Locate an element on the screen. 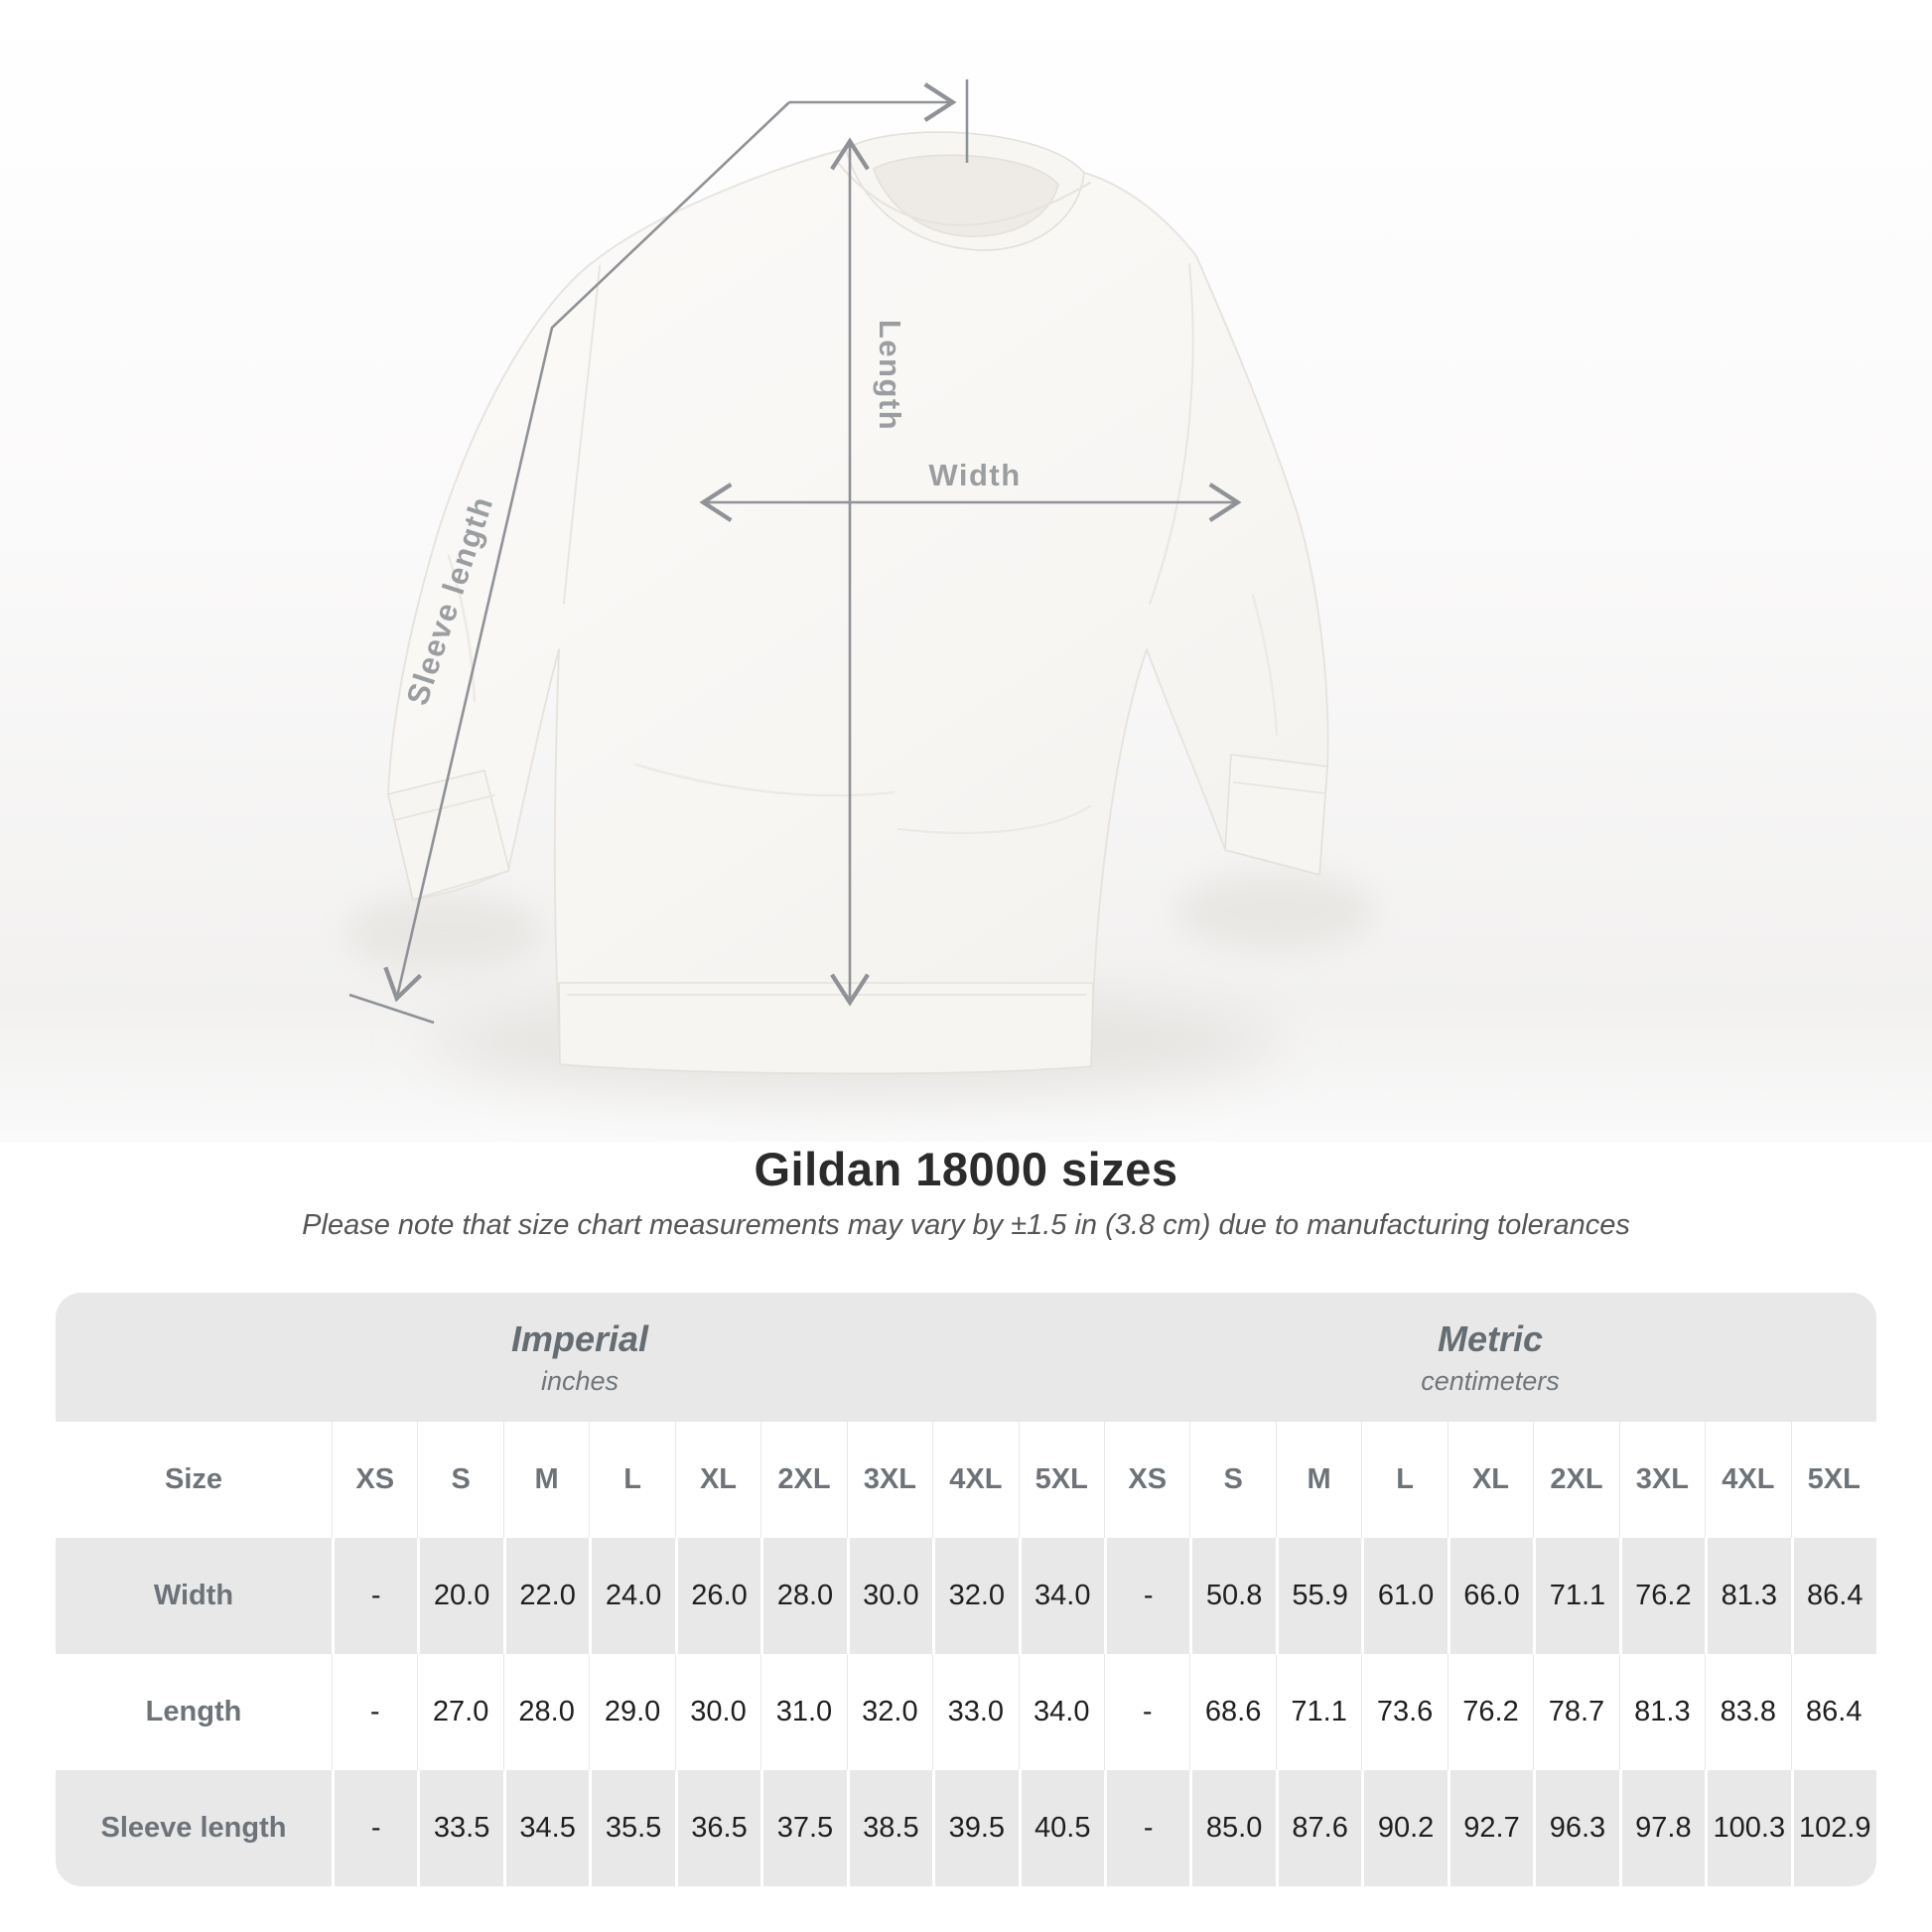 The height and width of the screenshot is (1932, 1932). table-cell: 55.9 is located at coordinates (1318, 1596).